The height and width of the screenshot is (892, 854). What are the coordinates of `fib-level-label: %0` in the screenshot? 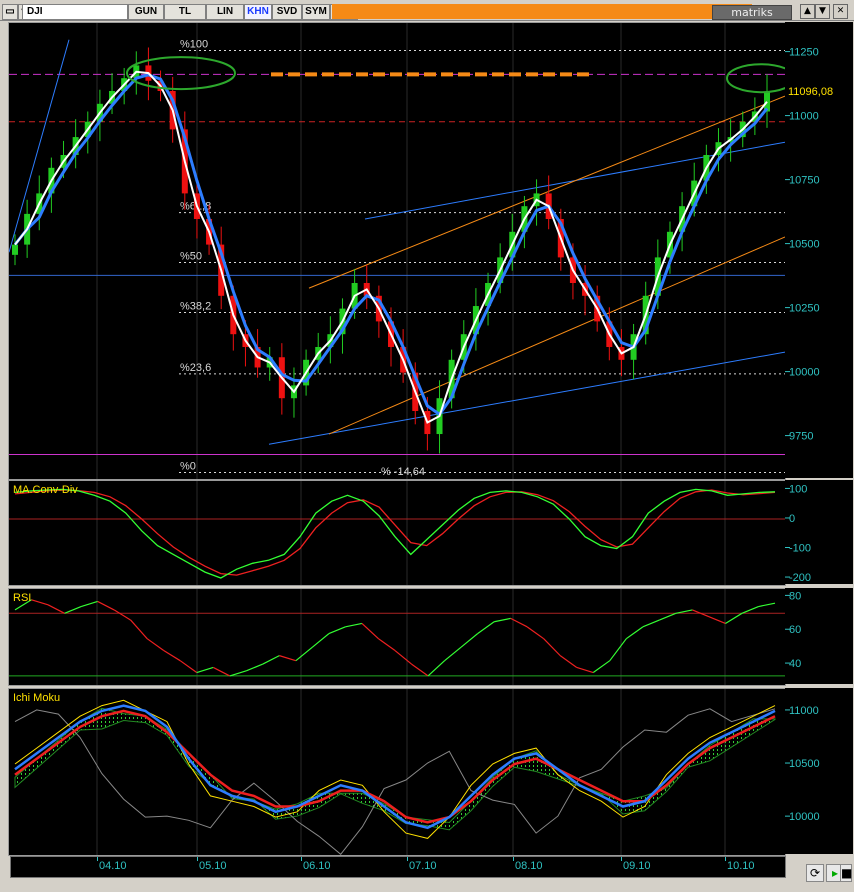 It's located at (188, 466).